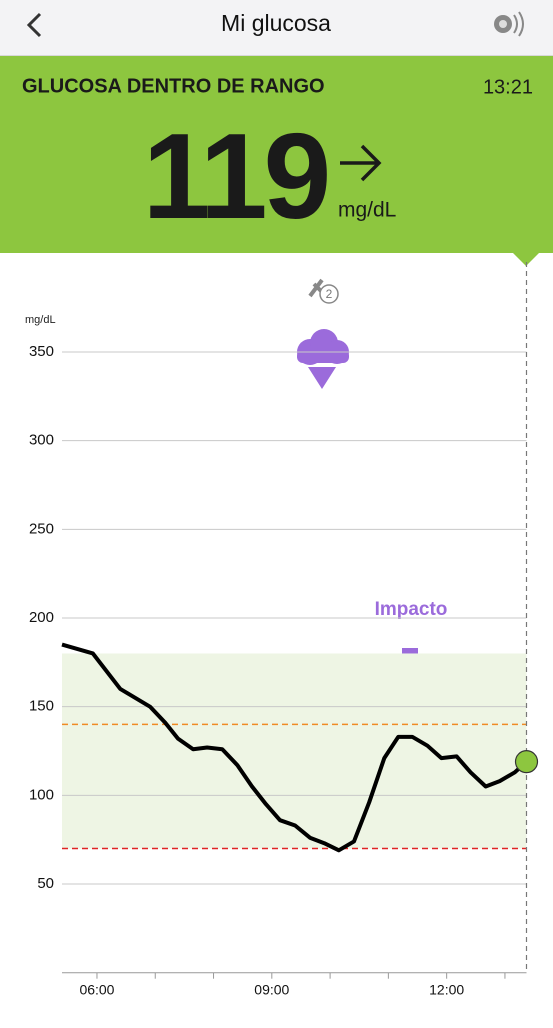 The width and height of the screenshot is (553, 1028). I want to click on back-button, so click(34, 25).